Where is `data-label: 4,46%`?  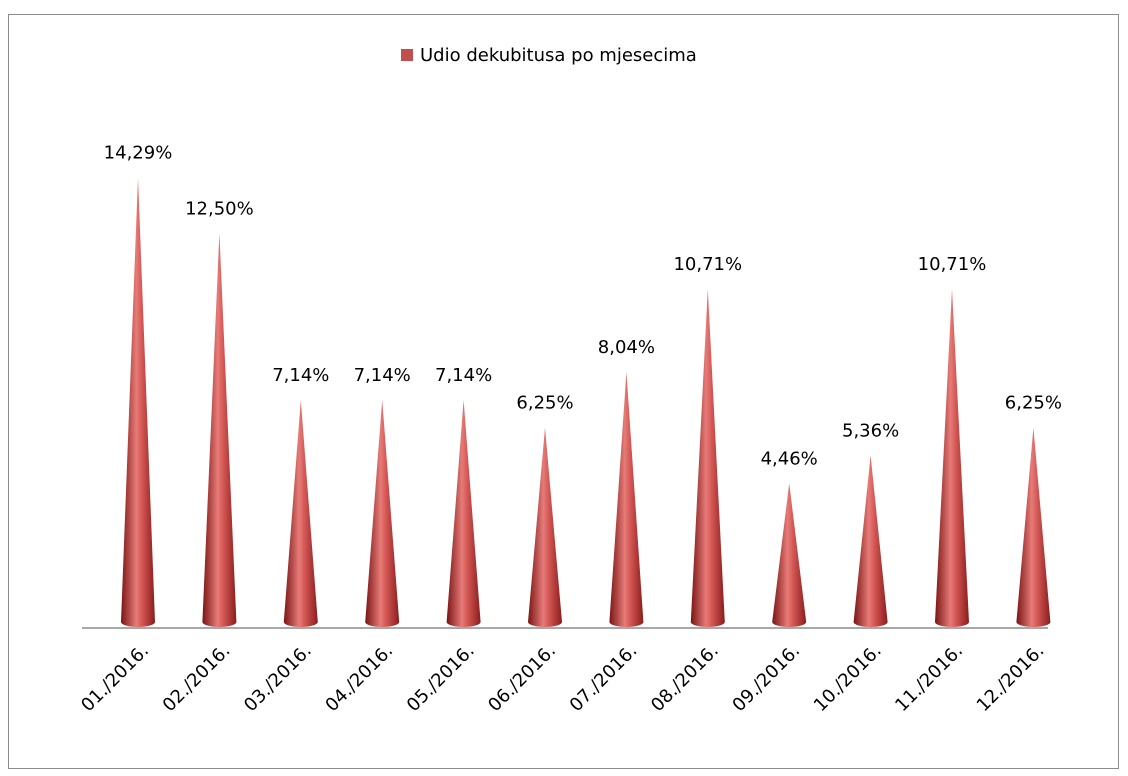 data-label: 4,46% is located at coordinates (789, 458).